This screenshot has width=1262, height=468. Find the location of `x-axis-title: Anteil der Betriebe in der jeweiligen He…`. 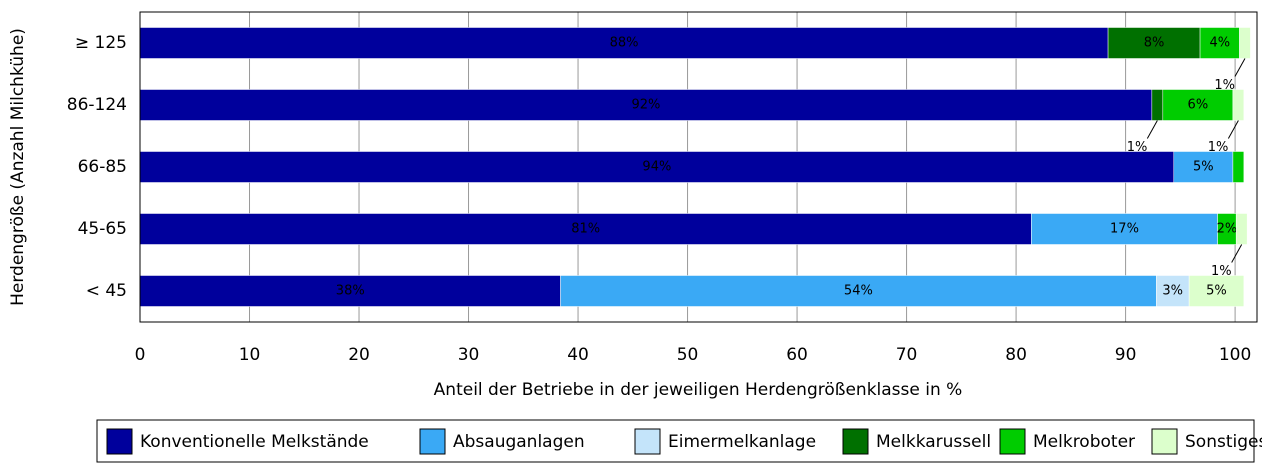

x-axis-title: Anteil der Betriebe in der jeweiligen He… is located at coordinates (698, 390).